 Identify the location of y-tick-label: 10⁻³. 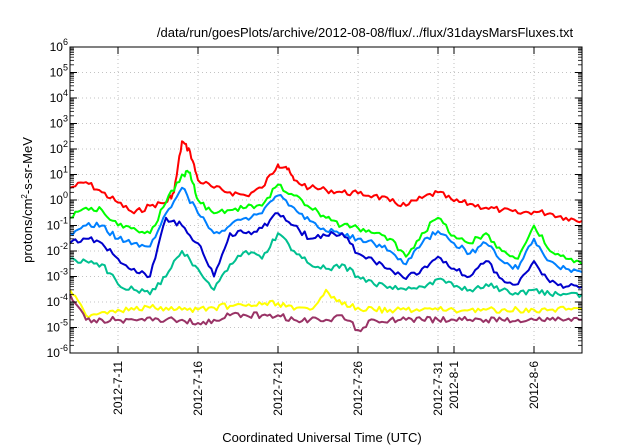
(57, 275).